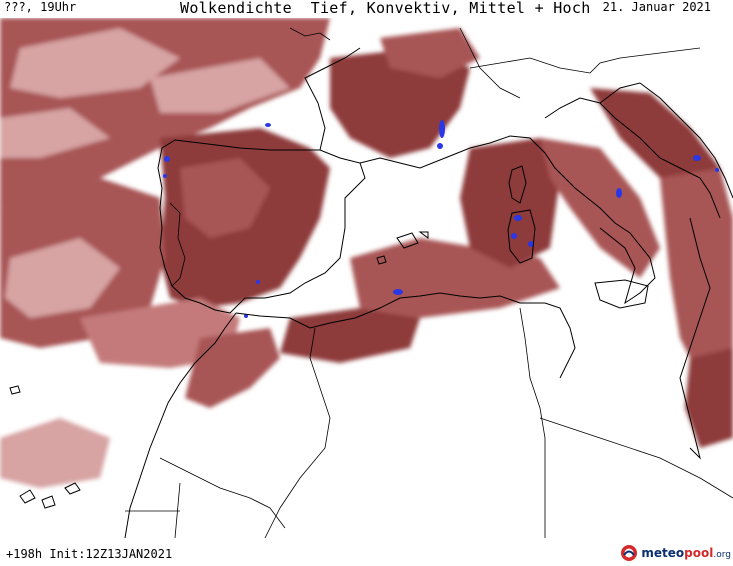 The width and height of the screenshot is (733, 566). Describe the element at coordinates (699, 553) in the screenshot. I see `brand-accent: pool` at that location.